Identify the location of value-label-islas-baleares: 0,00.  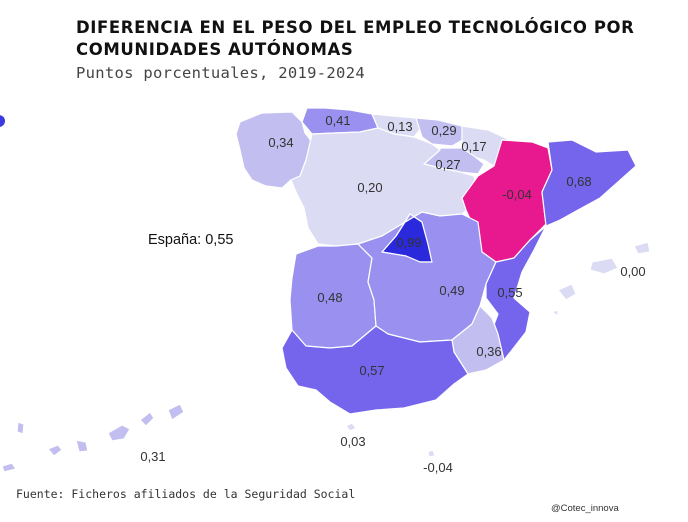
(632, 271).